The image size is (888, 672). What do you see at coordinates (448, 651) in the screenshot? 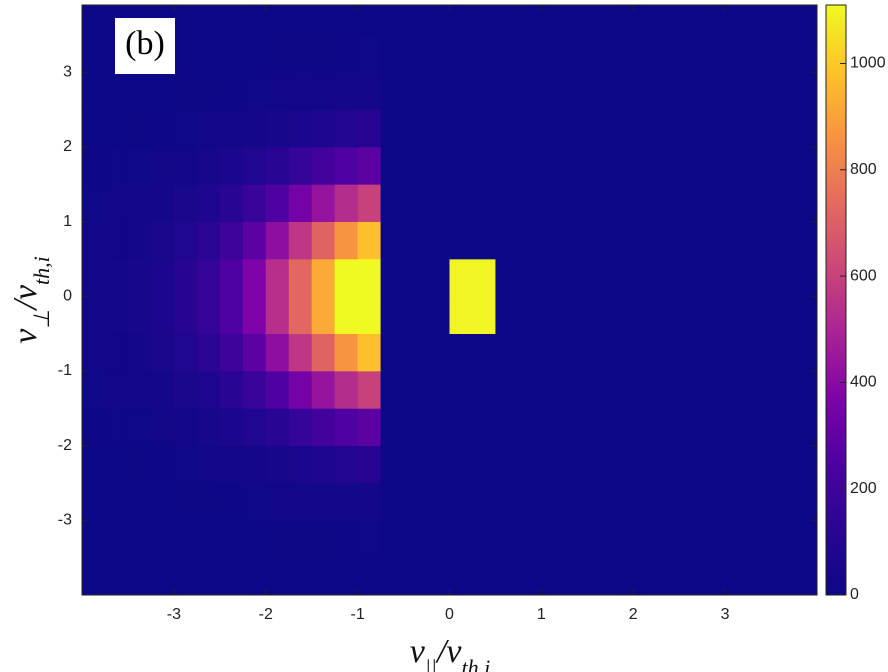
I see `label-part: /v` at bounding box center [448, 651].